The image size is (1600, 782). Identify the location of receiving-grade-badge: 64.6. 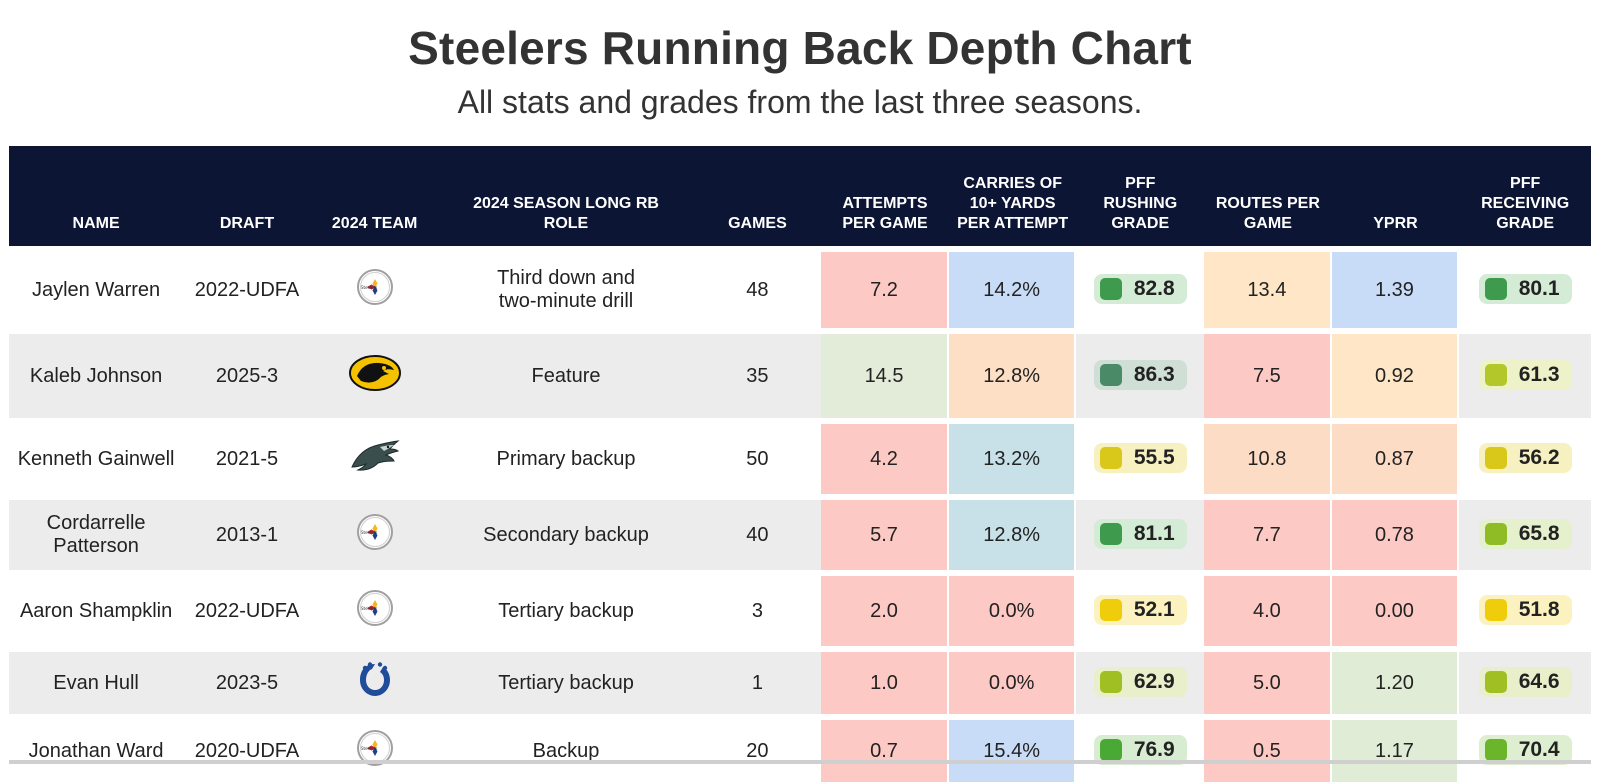
(1525, 682).